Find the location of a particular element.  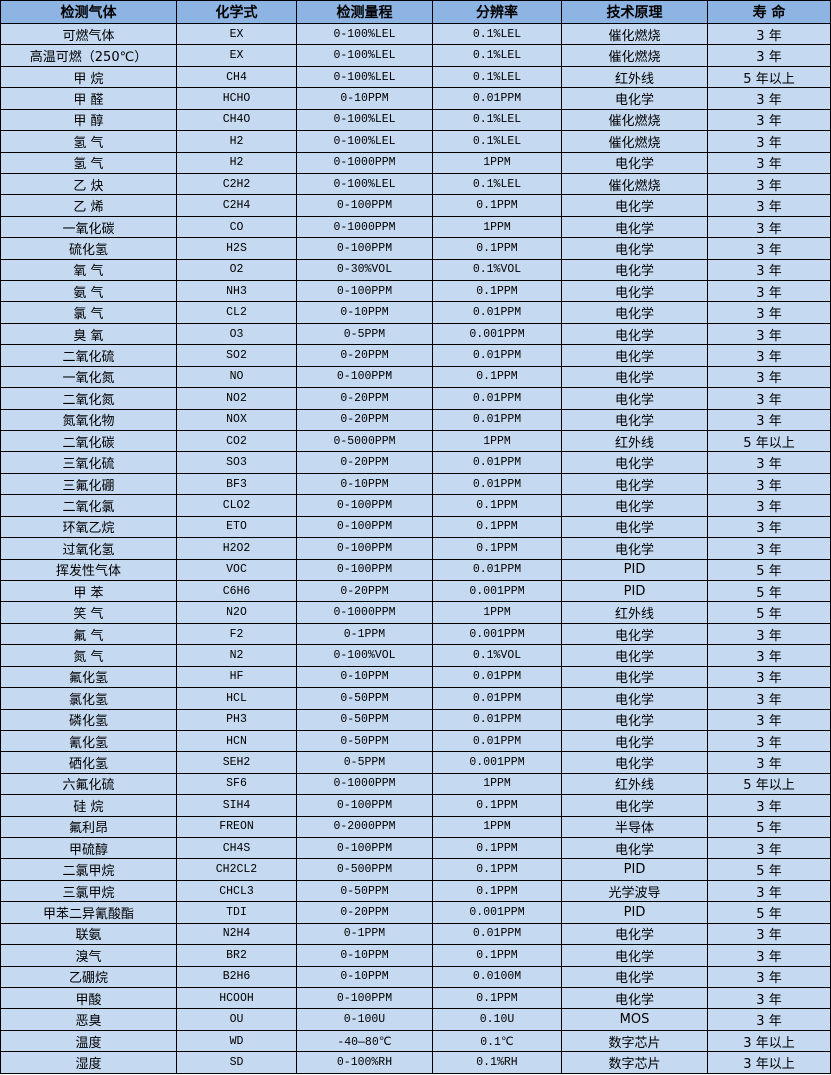

cell-formula: CH2CL2 is located at coordinates (236, 869).